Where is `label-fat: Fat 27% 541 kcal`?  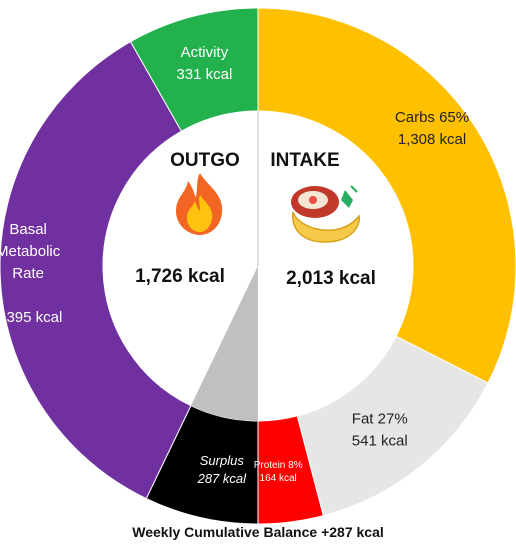
label-fat: Fat 27% 541 kcal is located at coordinates (380, 430).